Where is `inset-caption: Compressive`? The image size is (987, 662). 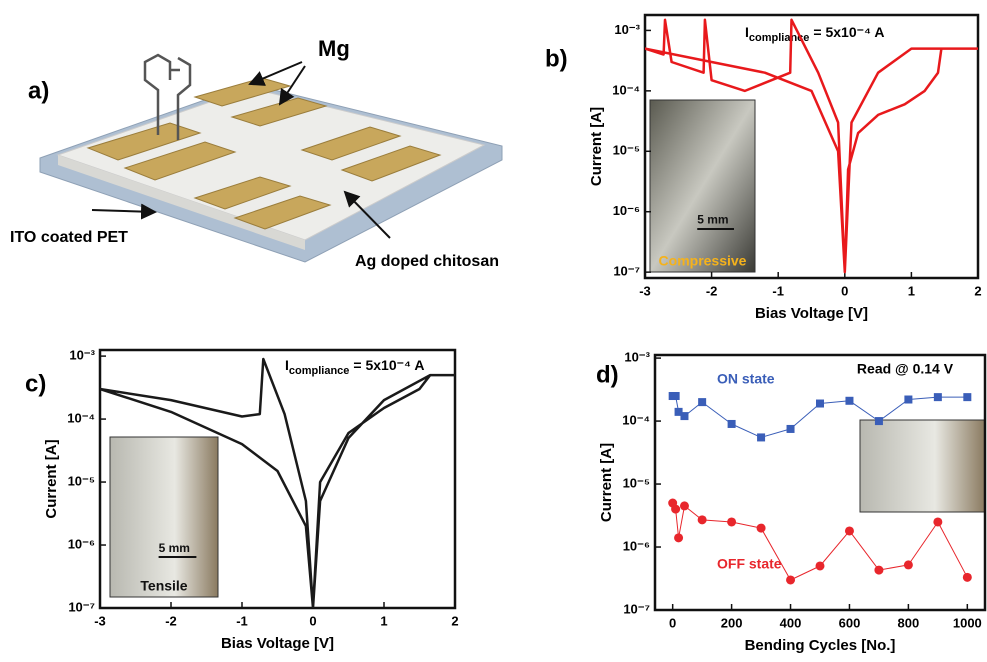 inset-caption: Compressive is located at coordinates (703, 261).